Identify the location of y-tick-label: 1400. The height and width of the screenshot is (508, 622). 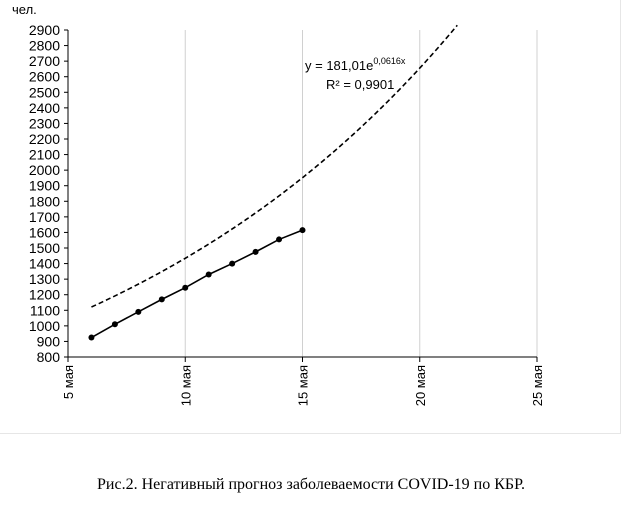
(44, 264).